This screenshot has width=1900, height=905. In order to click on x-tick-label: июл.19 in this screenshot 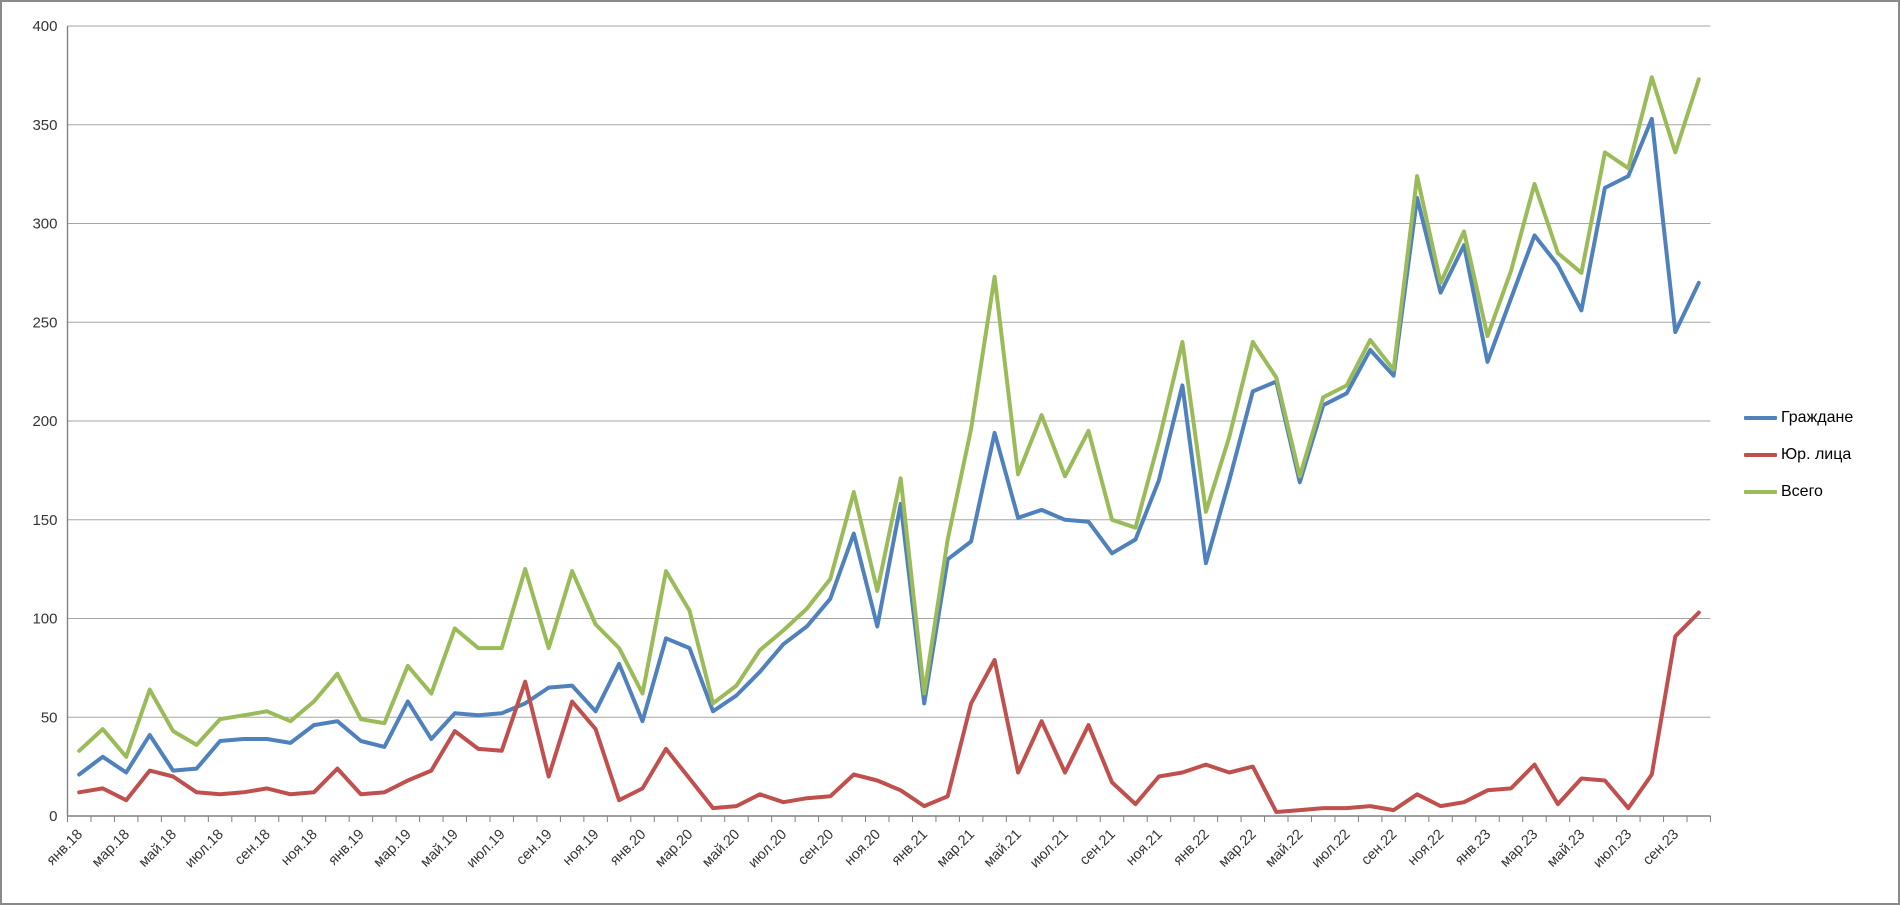, I will do `click(486, 849)`.